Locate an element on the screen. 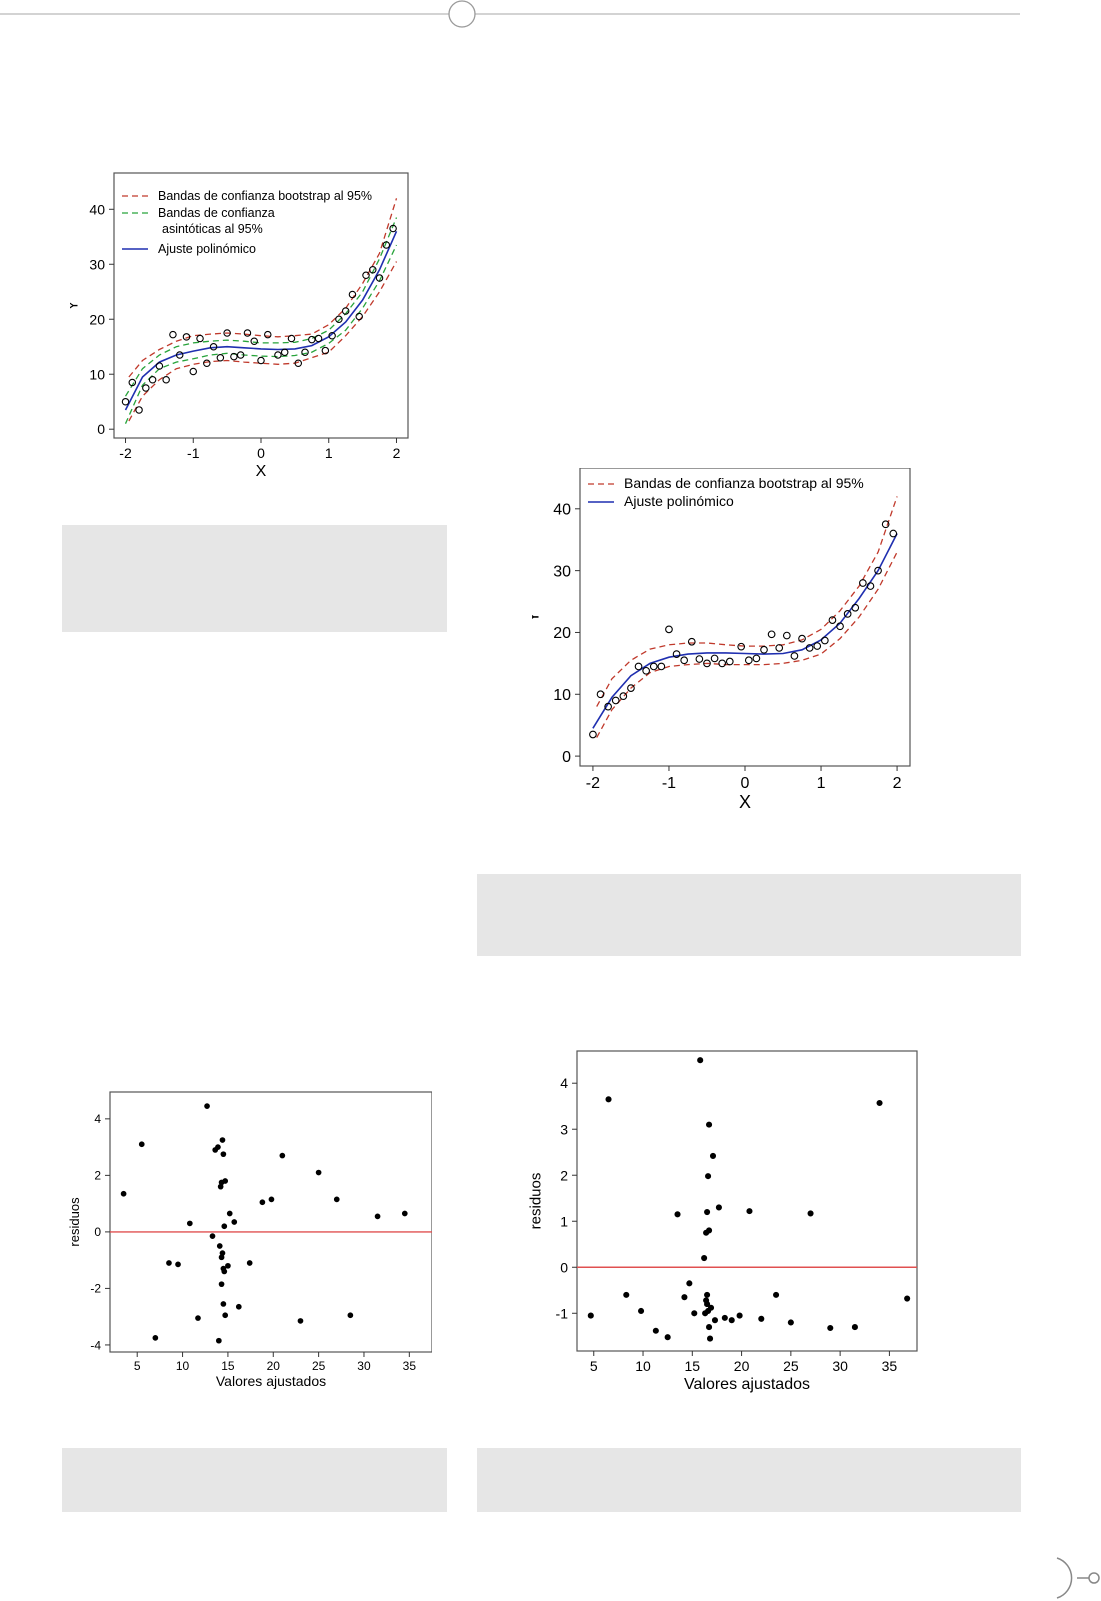 Image resolution: width=1101 pixels, height=1601 pixels. y-tick-label: 2 is located at coordinates (97, 1176).